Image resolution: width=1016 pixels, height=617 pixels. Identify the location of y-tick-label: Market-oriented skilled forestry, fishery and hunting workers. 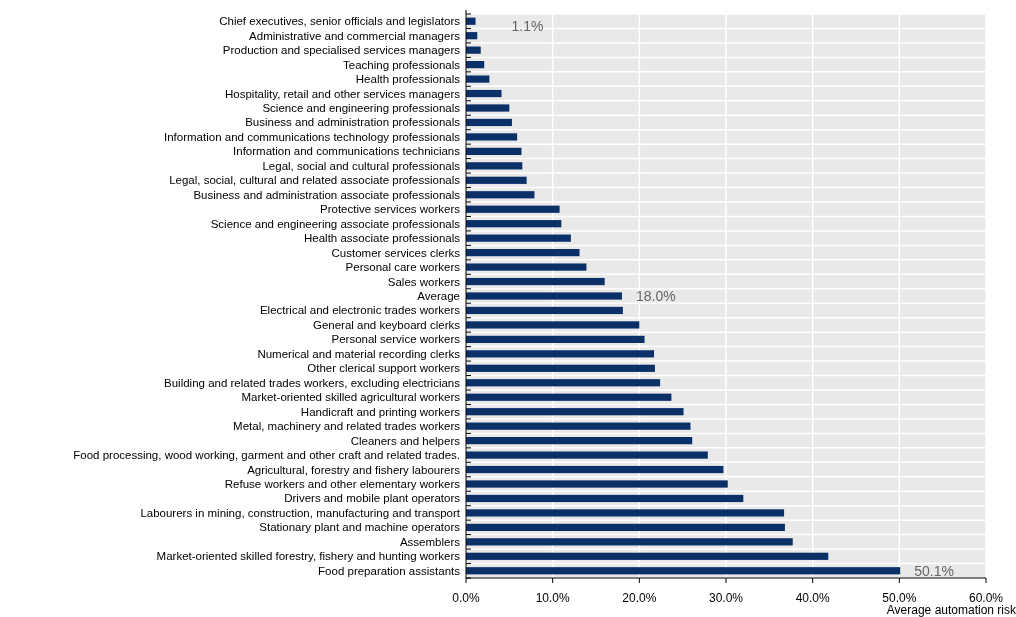
(308, 556).